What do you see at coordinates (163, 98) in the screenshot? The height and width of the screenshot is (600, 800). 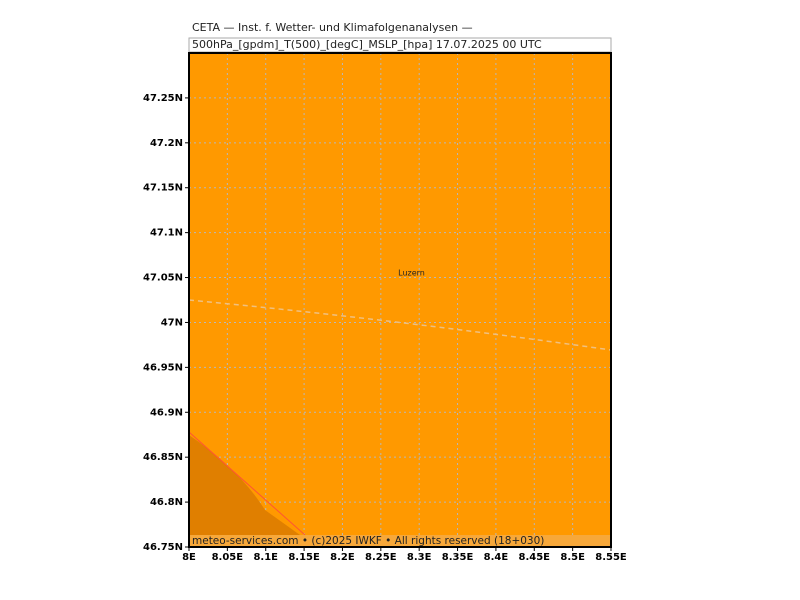 I see `y-tick-label: 47.25N` at bounding box center [163, 98].